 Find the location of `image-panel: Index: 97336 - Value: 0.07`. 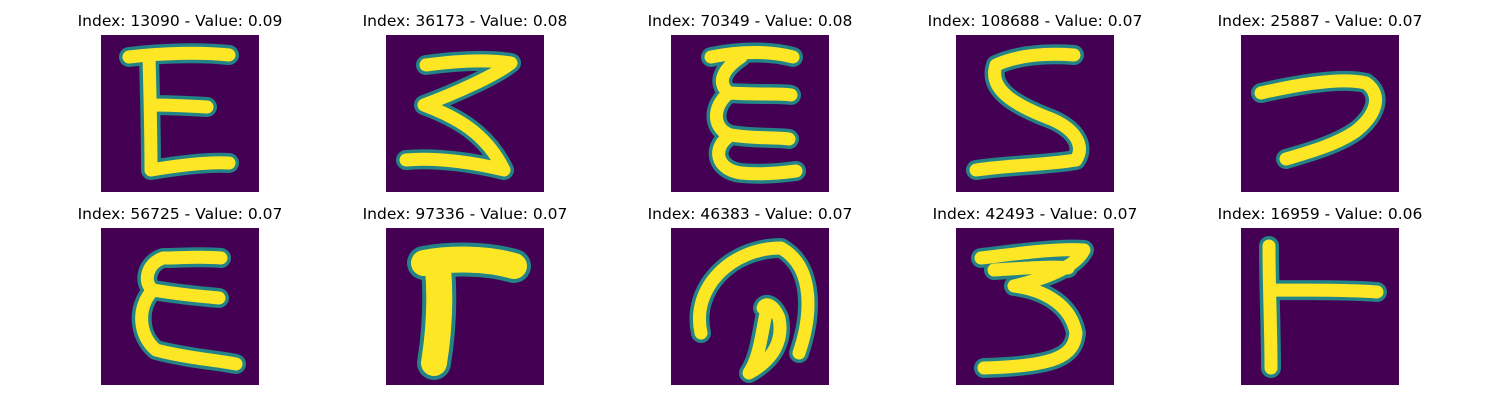

image-panel: Index: 97336 - Value: 0.07 is located at coordinates (465, 294).